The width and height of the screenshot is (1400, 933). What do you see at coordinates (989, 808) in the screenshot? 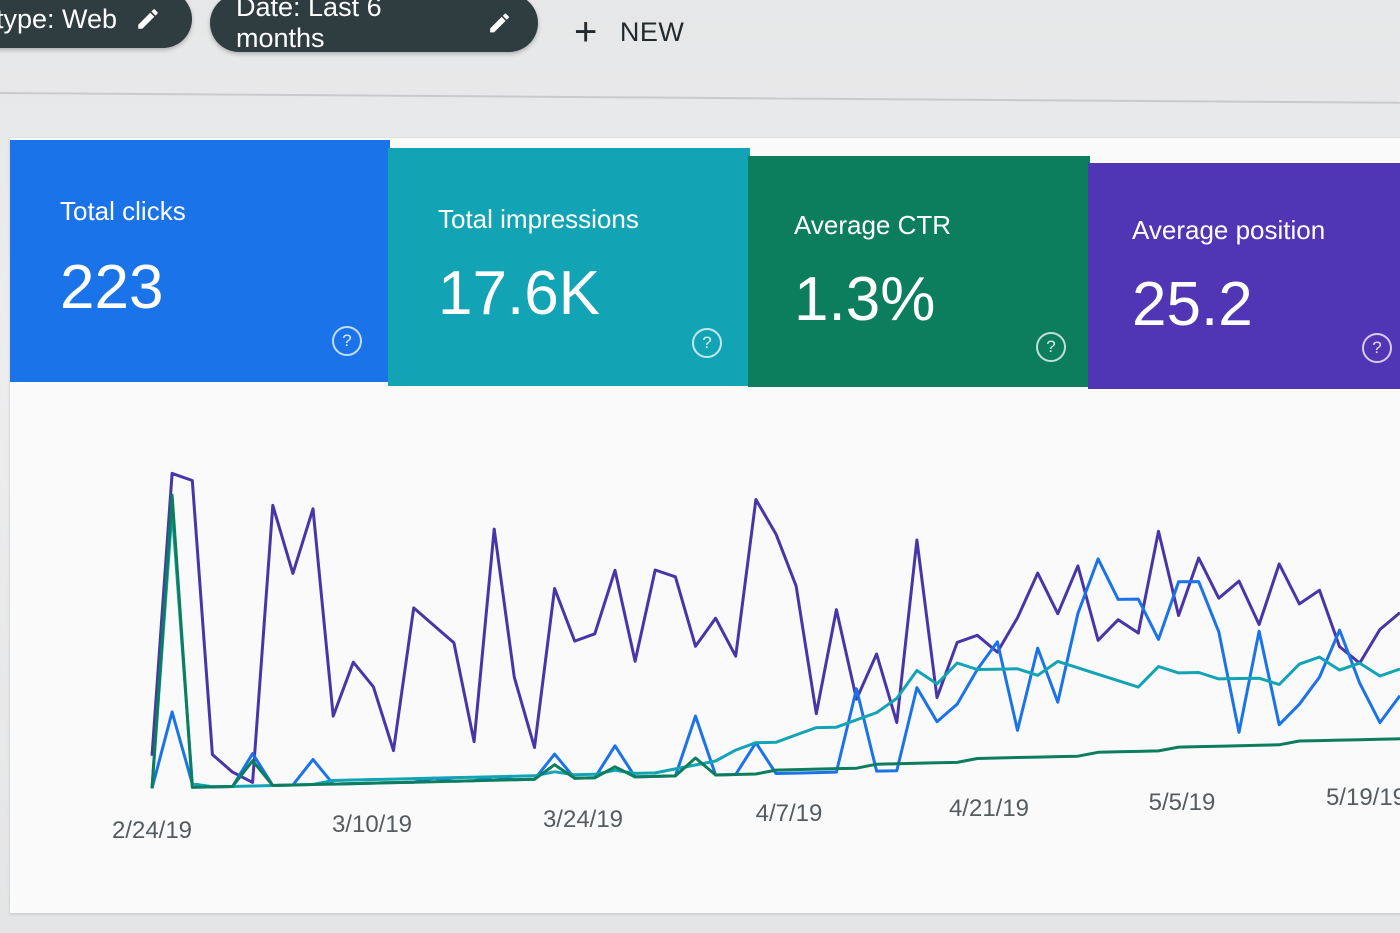
I see `x-axis-tick-label: 4/21/19` at bounding box center [989, 808].